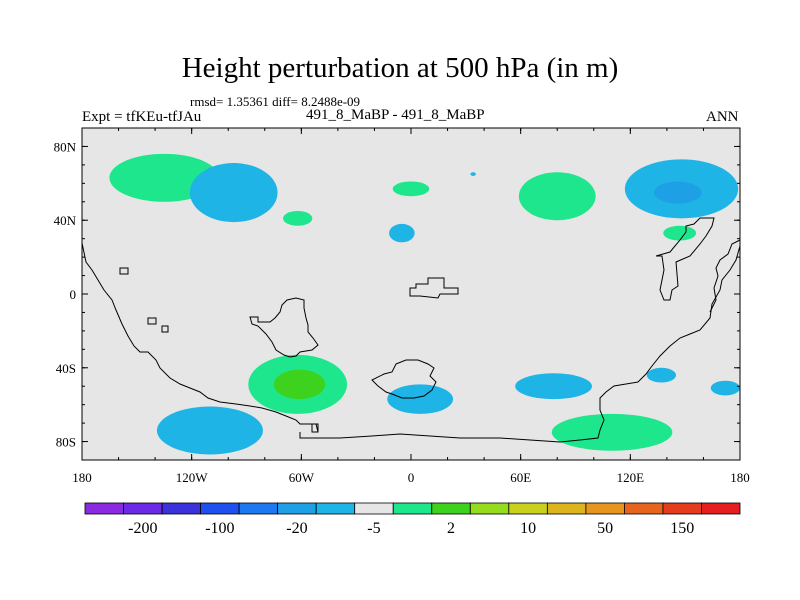  I want to click on cyan-south-atlantic-blob, so click(420, 399).